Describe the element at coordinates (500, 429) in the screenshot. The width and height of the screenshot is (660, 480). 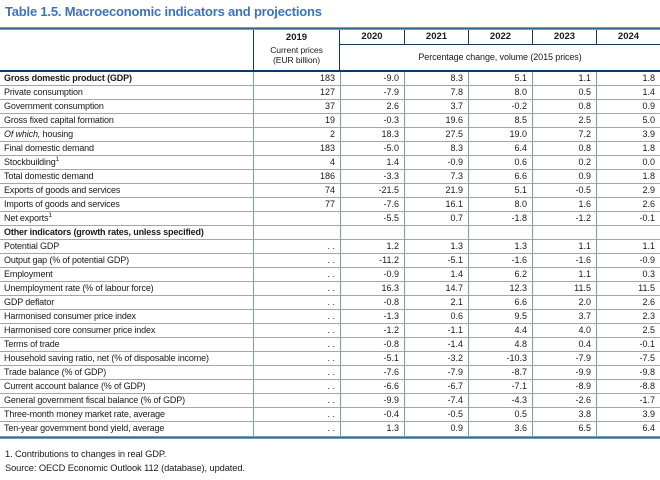
I see `cell-2022: 3.6` at that location.